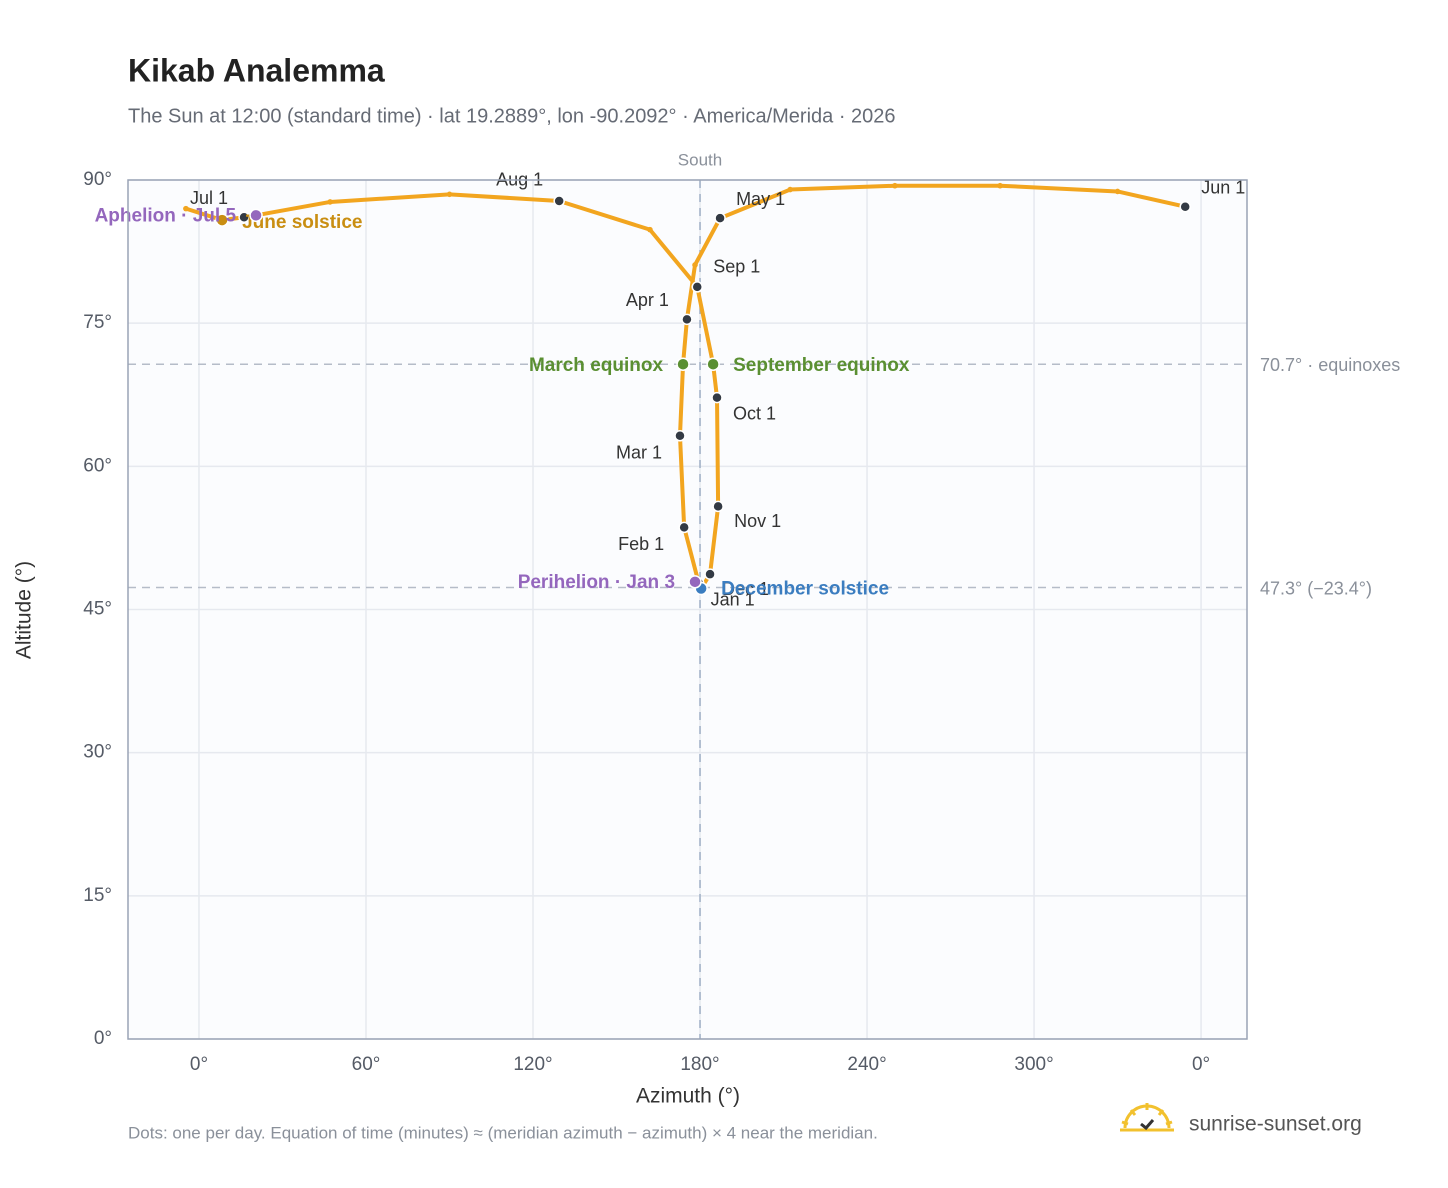  What do you see at coordinates (1330, 365) in the screenshot?
I see `reference-label: 70.7° · equinoxes` at bounding box center [1330, 365].